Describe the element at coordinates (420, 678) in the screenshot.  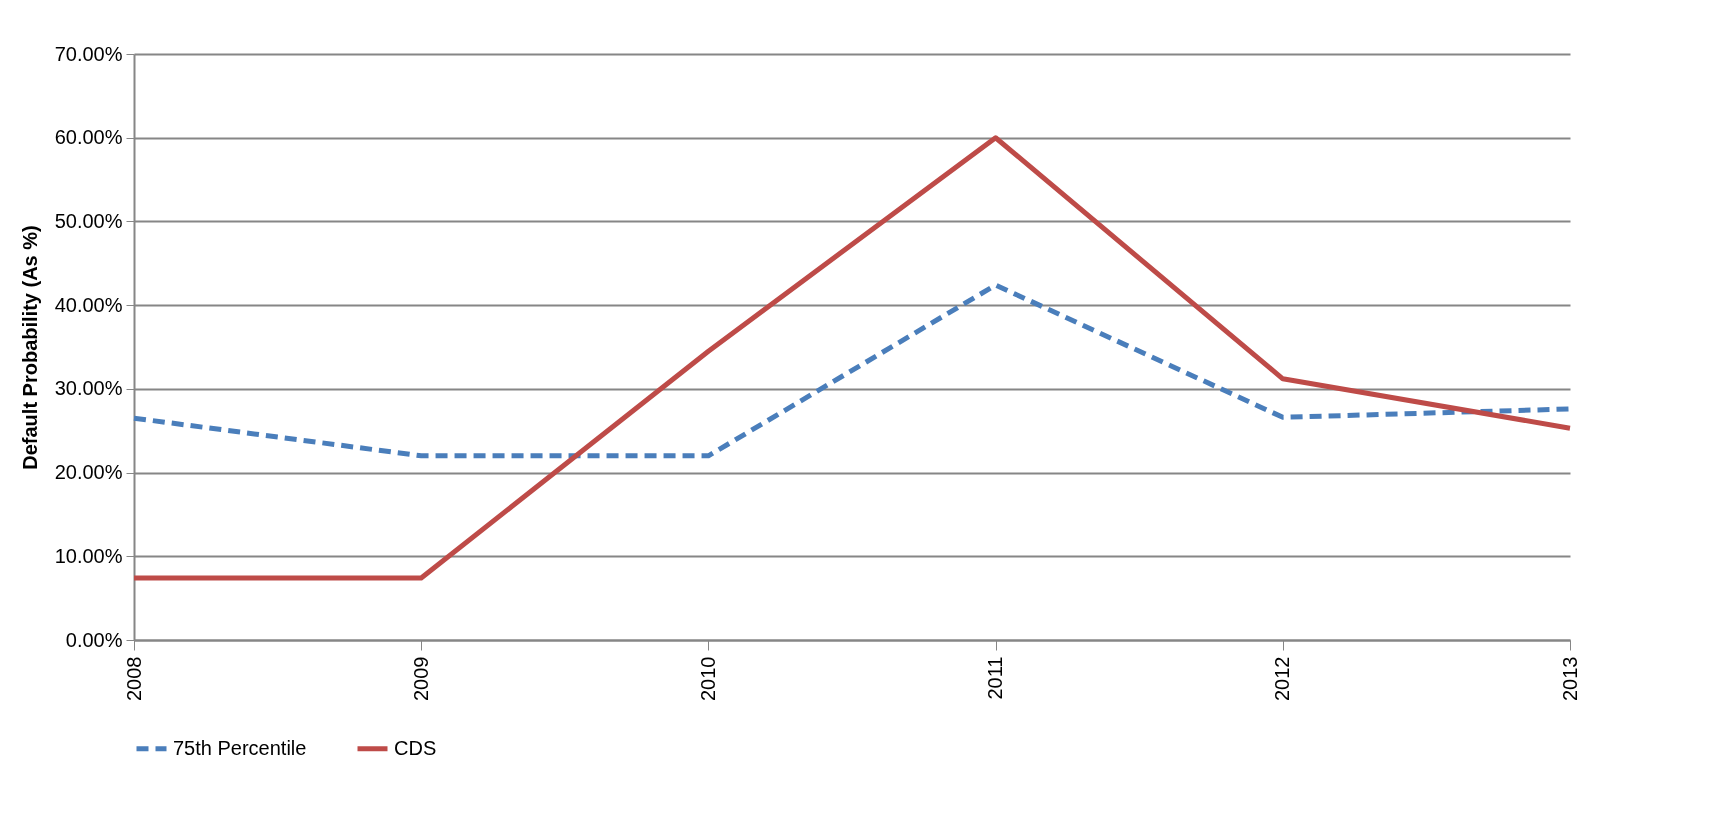
I see `x-tick-label: 2009` at that location.